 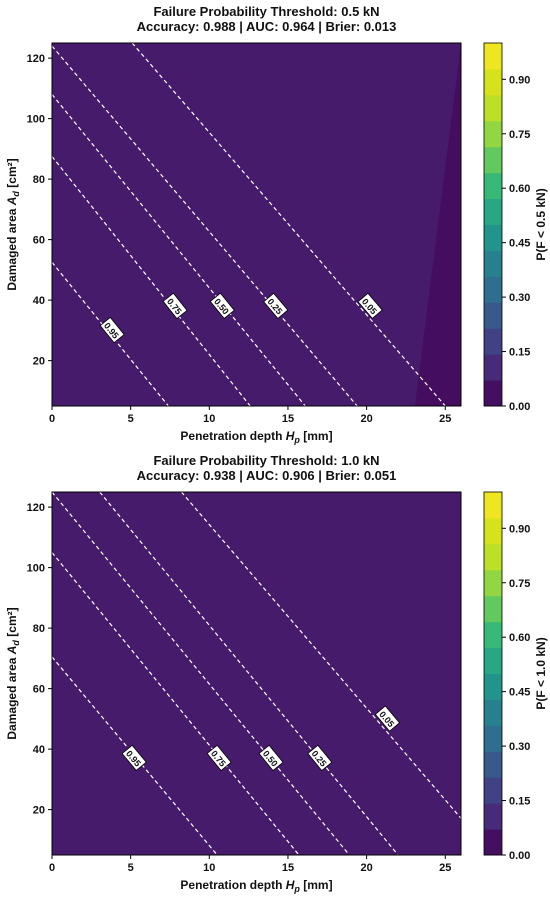 I want to click on contour-label-0.25: 0.25, so click(x=276, y=306).